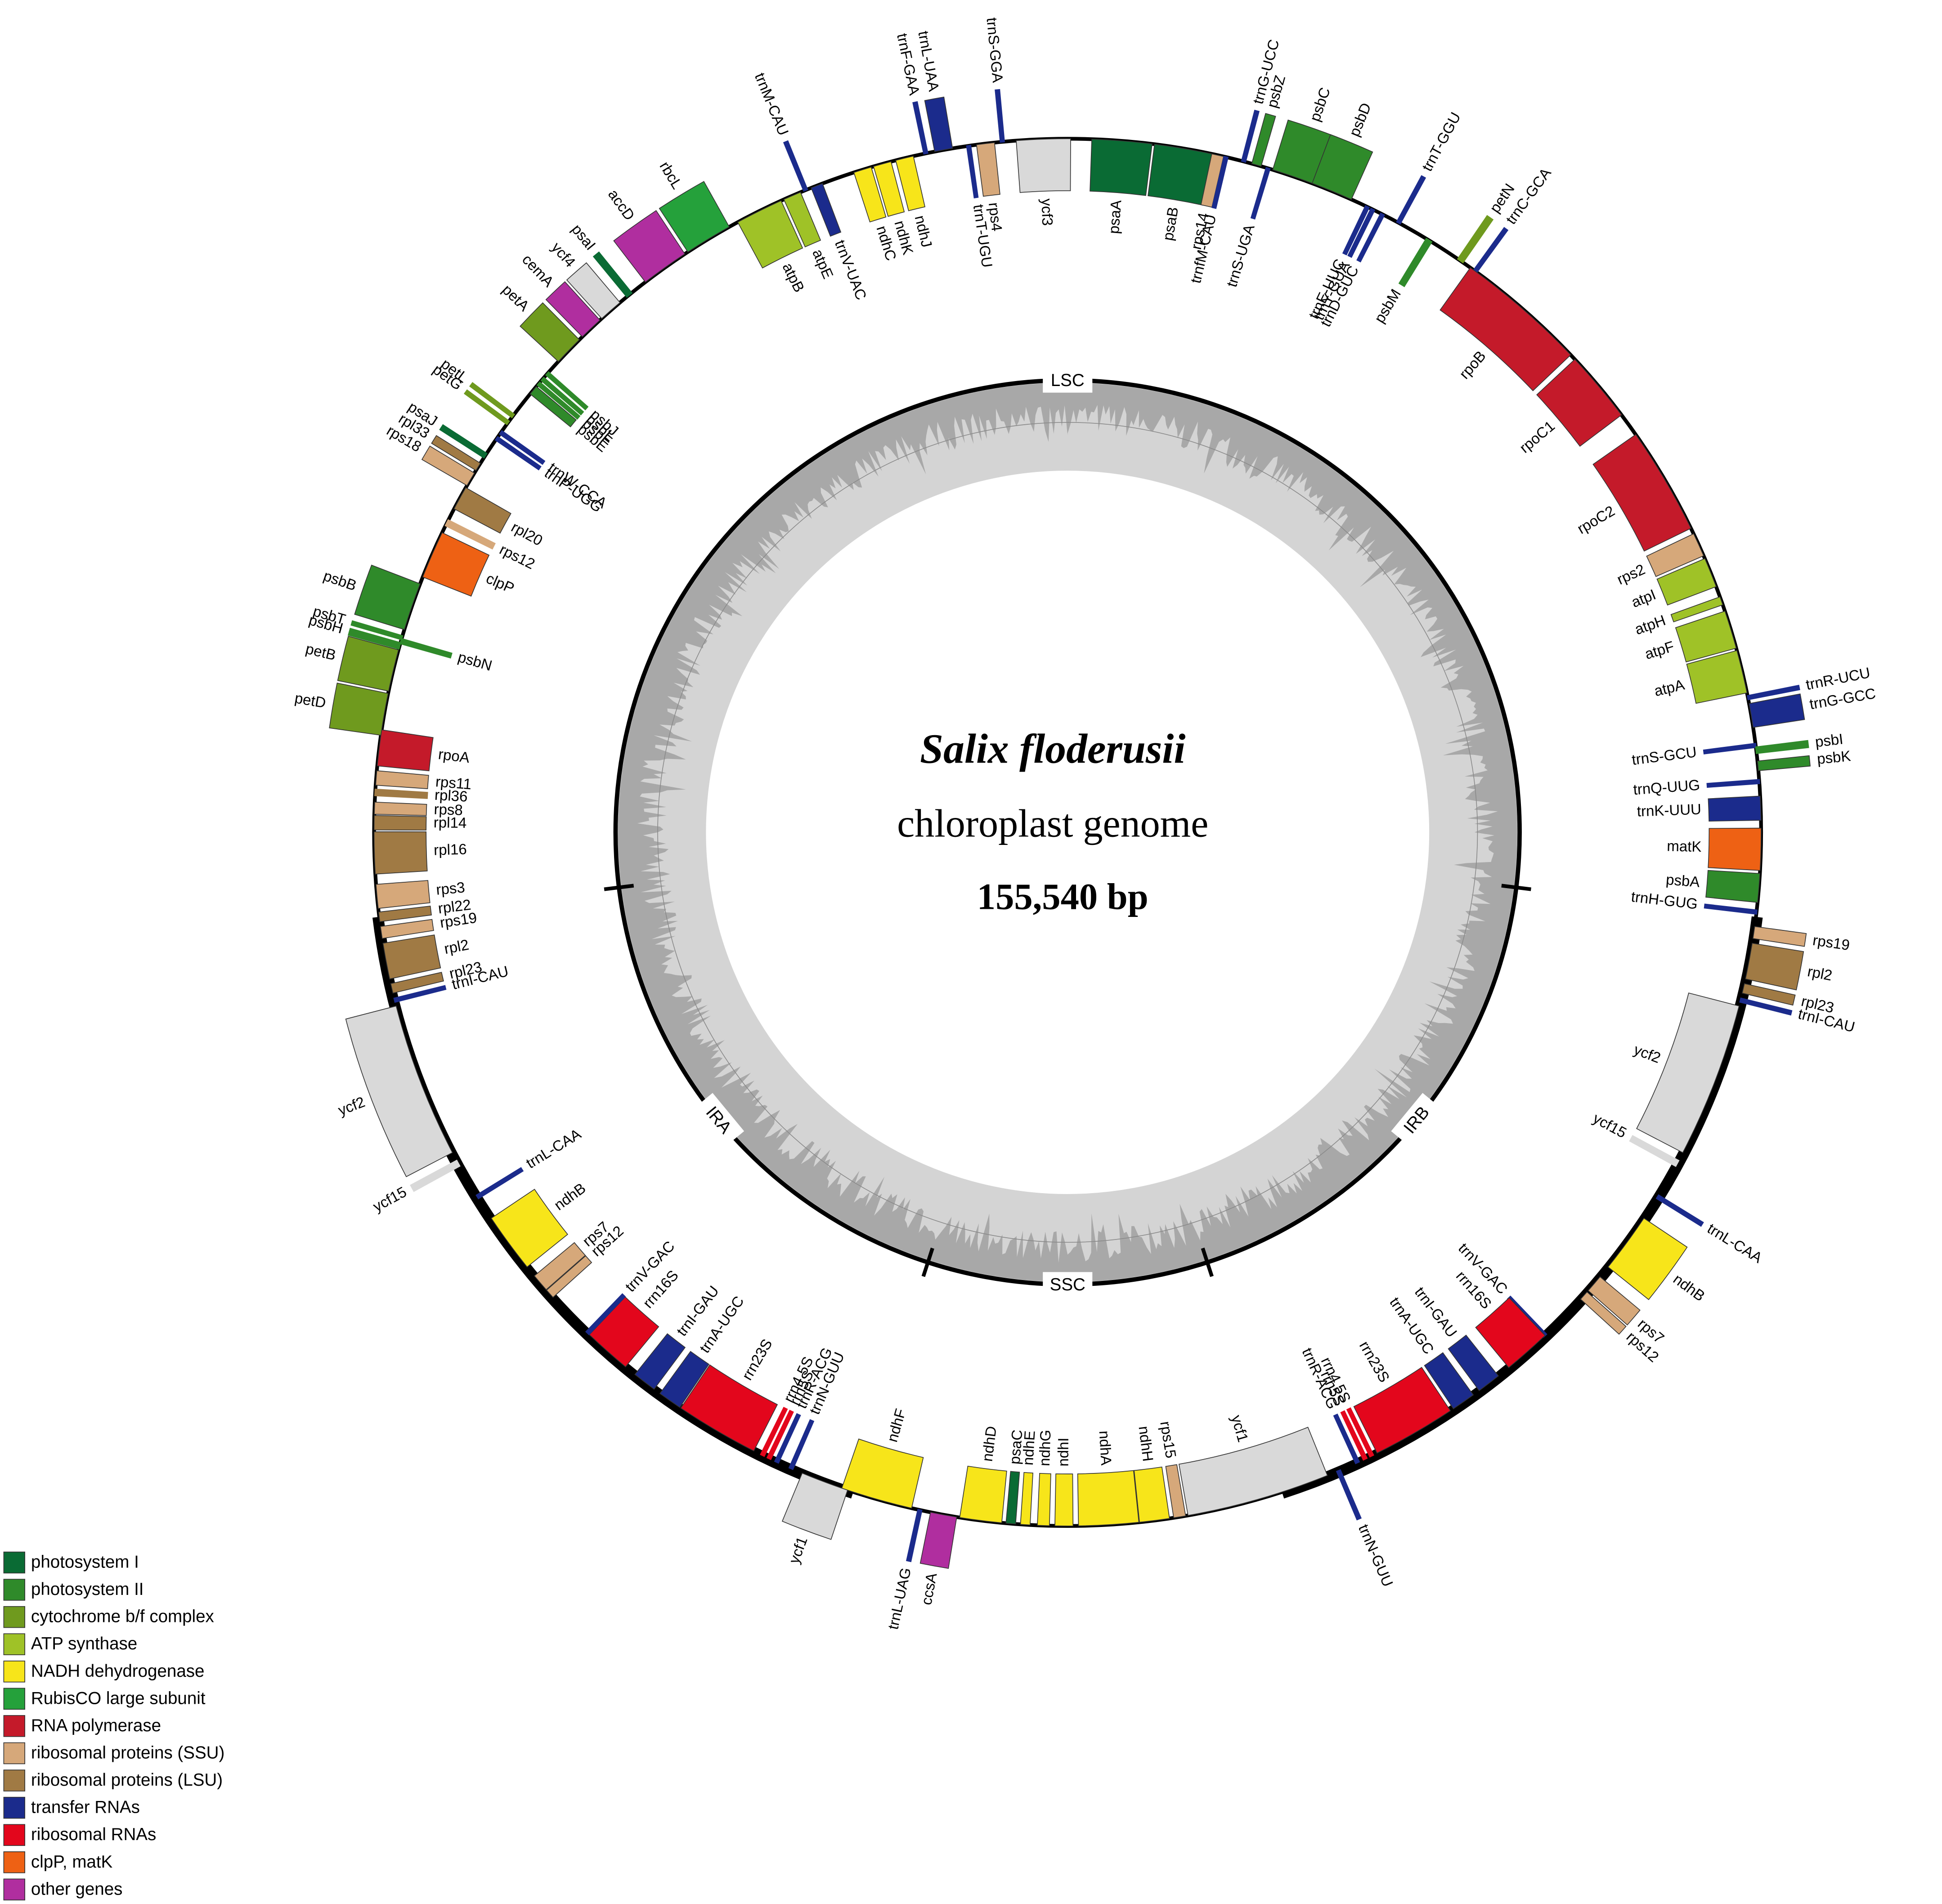 Image resolution: width=1942 pixels, height=1904 pixels. Describe the element at coordinates (122, 1616) in the screenshot. I see `legend-label: cytochrome b/f complex` at that location.